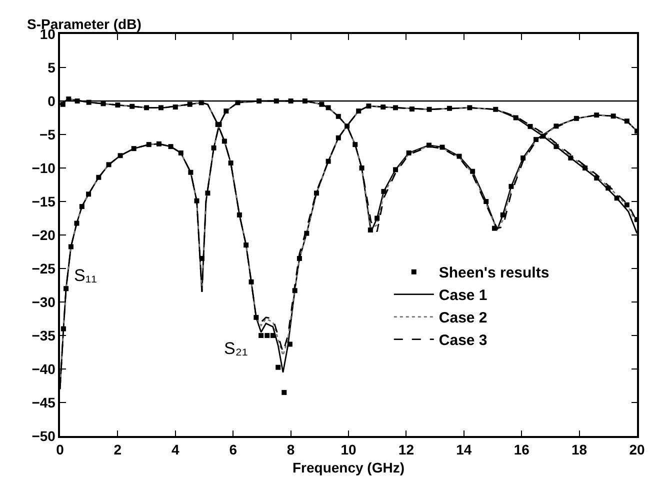  What do you see at coordinates (348, 450) in the screenshot?
I see `x-tick-label: 10` at bounding box center [348, 450].